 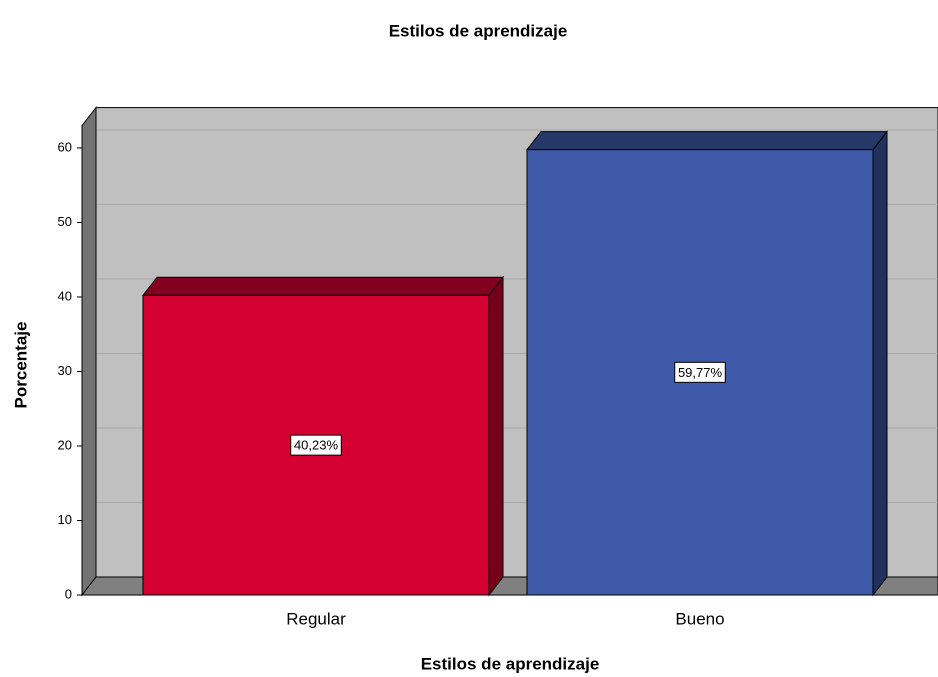 I want to click on y-axis-title: Porcentaje, so click(x=20, y=365).